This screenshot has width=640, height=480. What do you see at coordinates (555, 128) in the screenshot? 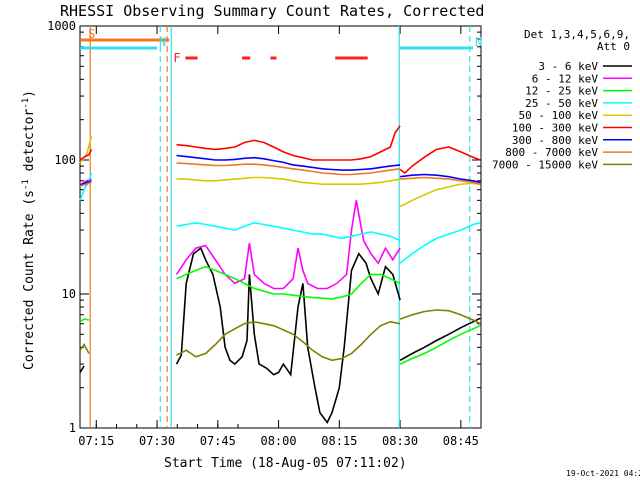
I see `legend-label: 100 - 300 keV` at bounding box center [555, 128].